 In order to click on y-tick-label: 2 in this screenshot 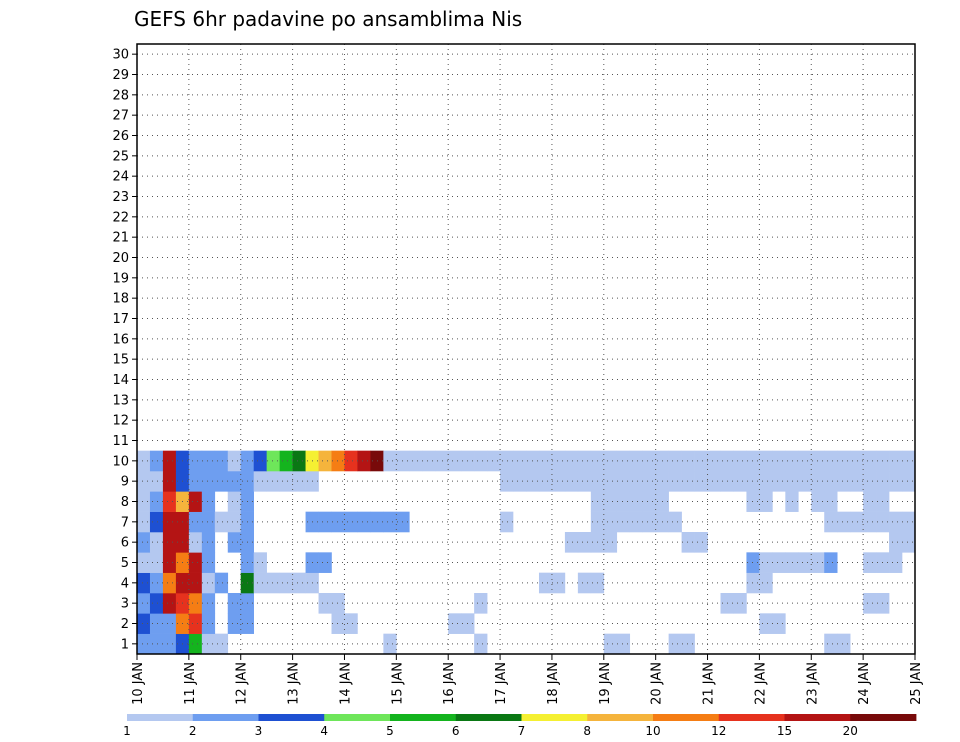, I will do `click(125, 624)`.